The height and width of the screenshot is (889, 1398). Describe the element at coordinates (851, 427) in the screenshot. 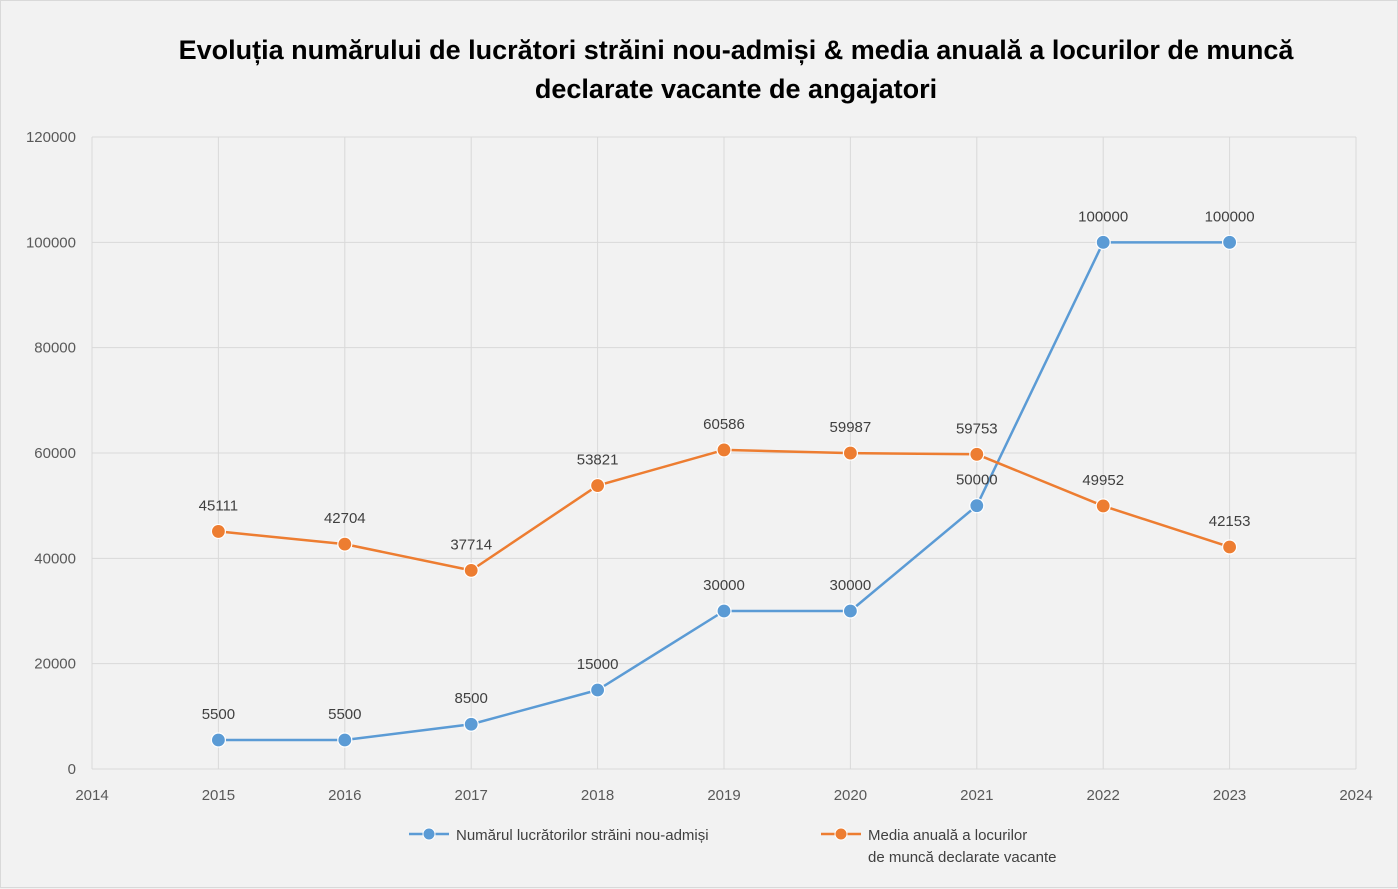

I see `data-label-1: 59987` at that location.